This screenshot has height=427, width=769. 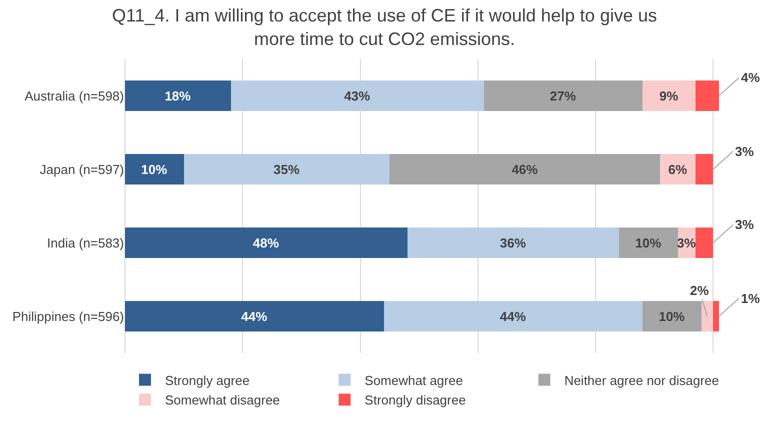 I want to click on legend-label: Somewhat agree, so click(x=413, y=380).